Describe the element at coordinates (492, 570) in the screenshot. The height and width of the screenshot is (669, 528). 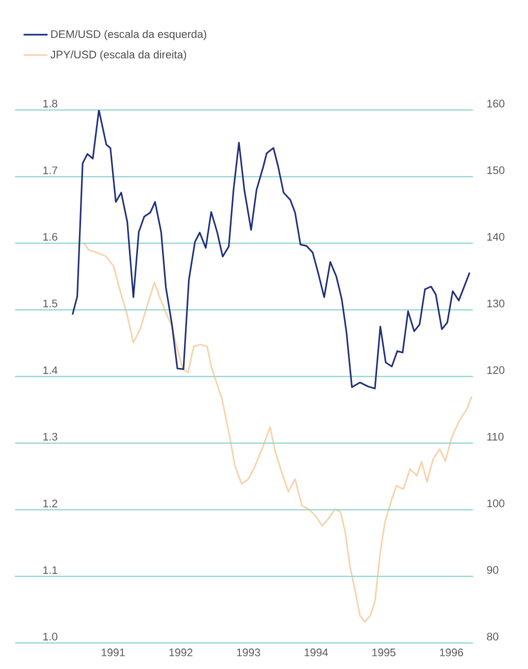
I see `y2-tick-label: 90` at that location.